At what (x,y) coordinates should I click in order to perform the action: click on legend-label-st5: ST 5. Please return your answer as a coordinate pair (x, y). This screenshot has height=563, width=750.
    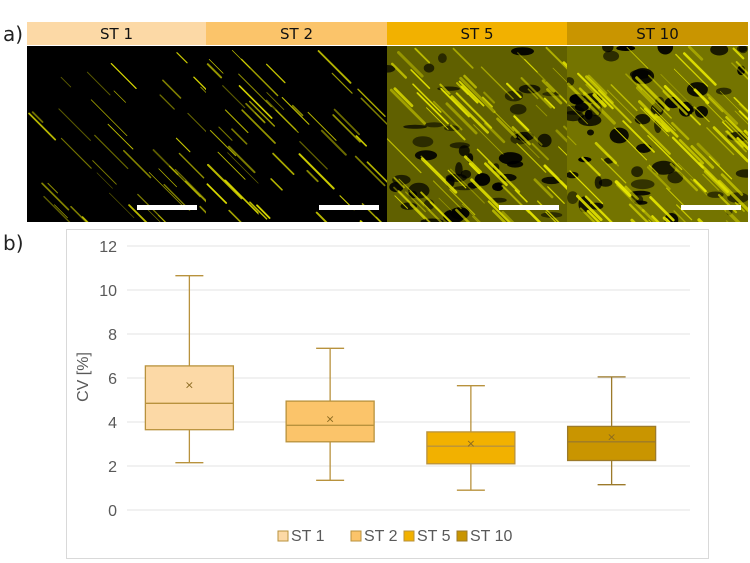
    Looking at the image, I should click on (434, 536).